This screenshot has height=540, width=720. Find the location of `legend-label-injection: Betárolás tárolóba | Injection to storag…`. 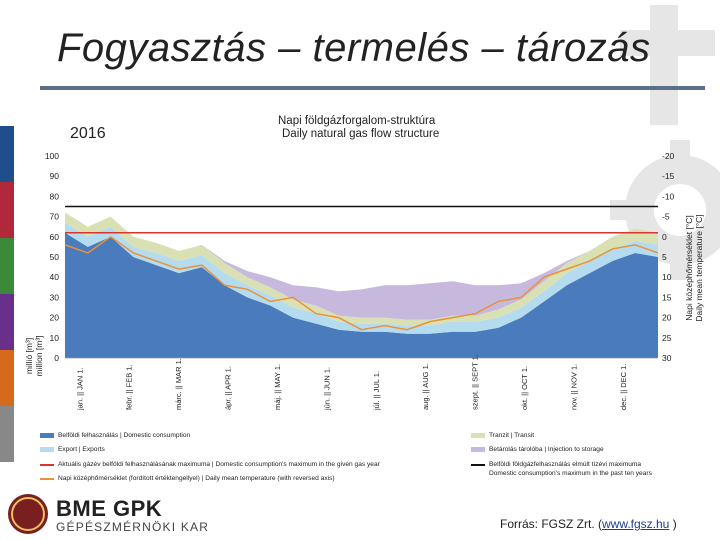

legend-label-injection: Betárolás tárolóba | Injection to storag… is located at coordinates (546, 449).